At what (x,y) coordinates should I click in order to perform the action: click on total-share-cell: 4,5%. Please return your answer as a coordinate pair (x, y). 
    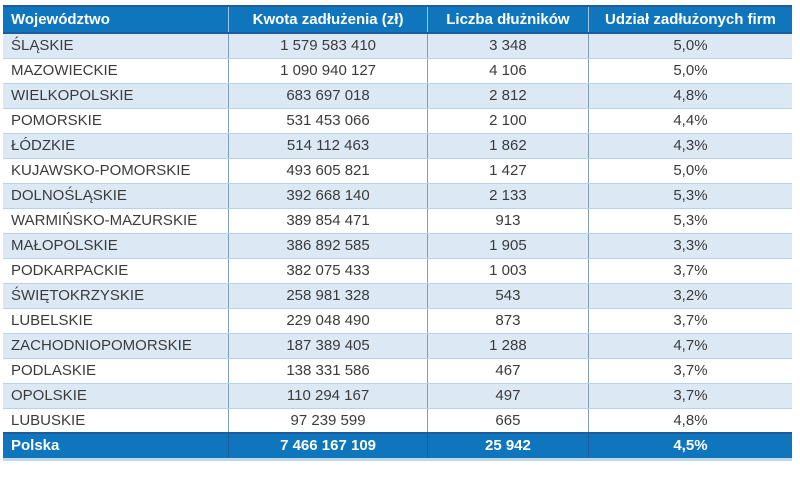
    Looking at the image, I should click on (689, 446).